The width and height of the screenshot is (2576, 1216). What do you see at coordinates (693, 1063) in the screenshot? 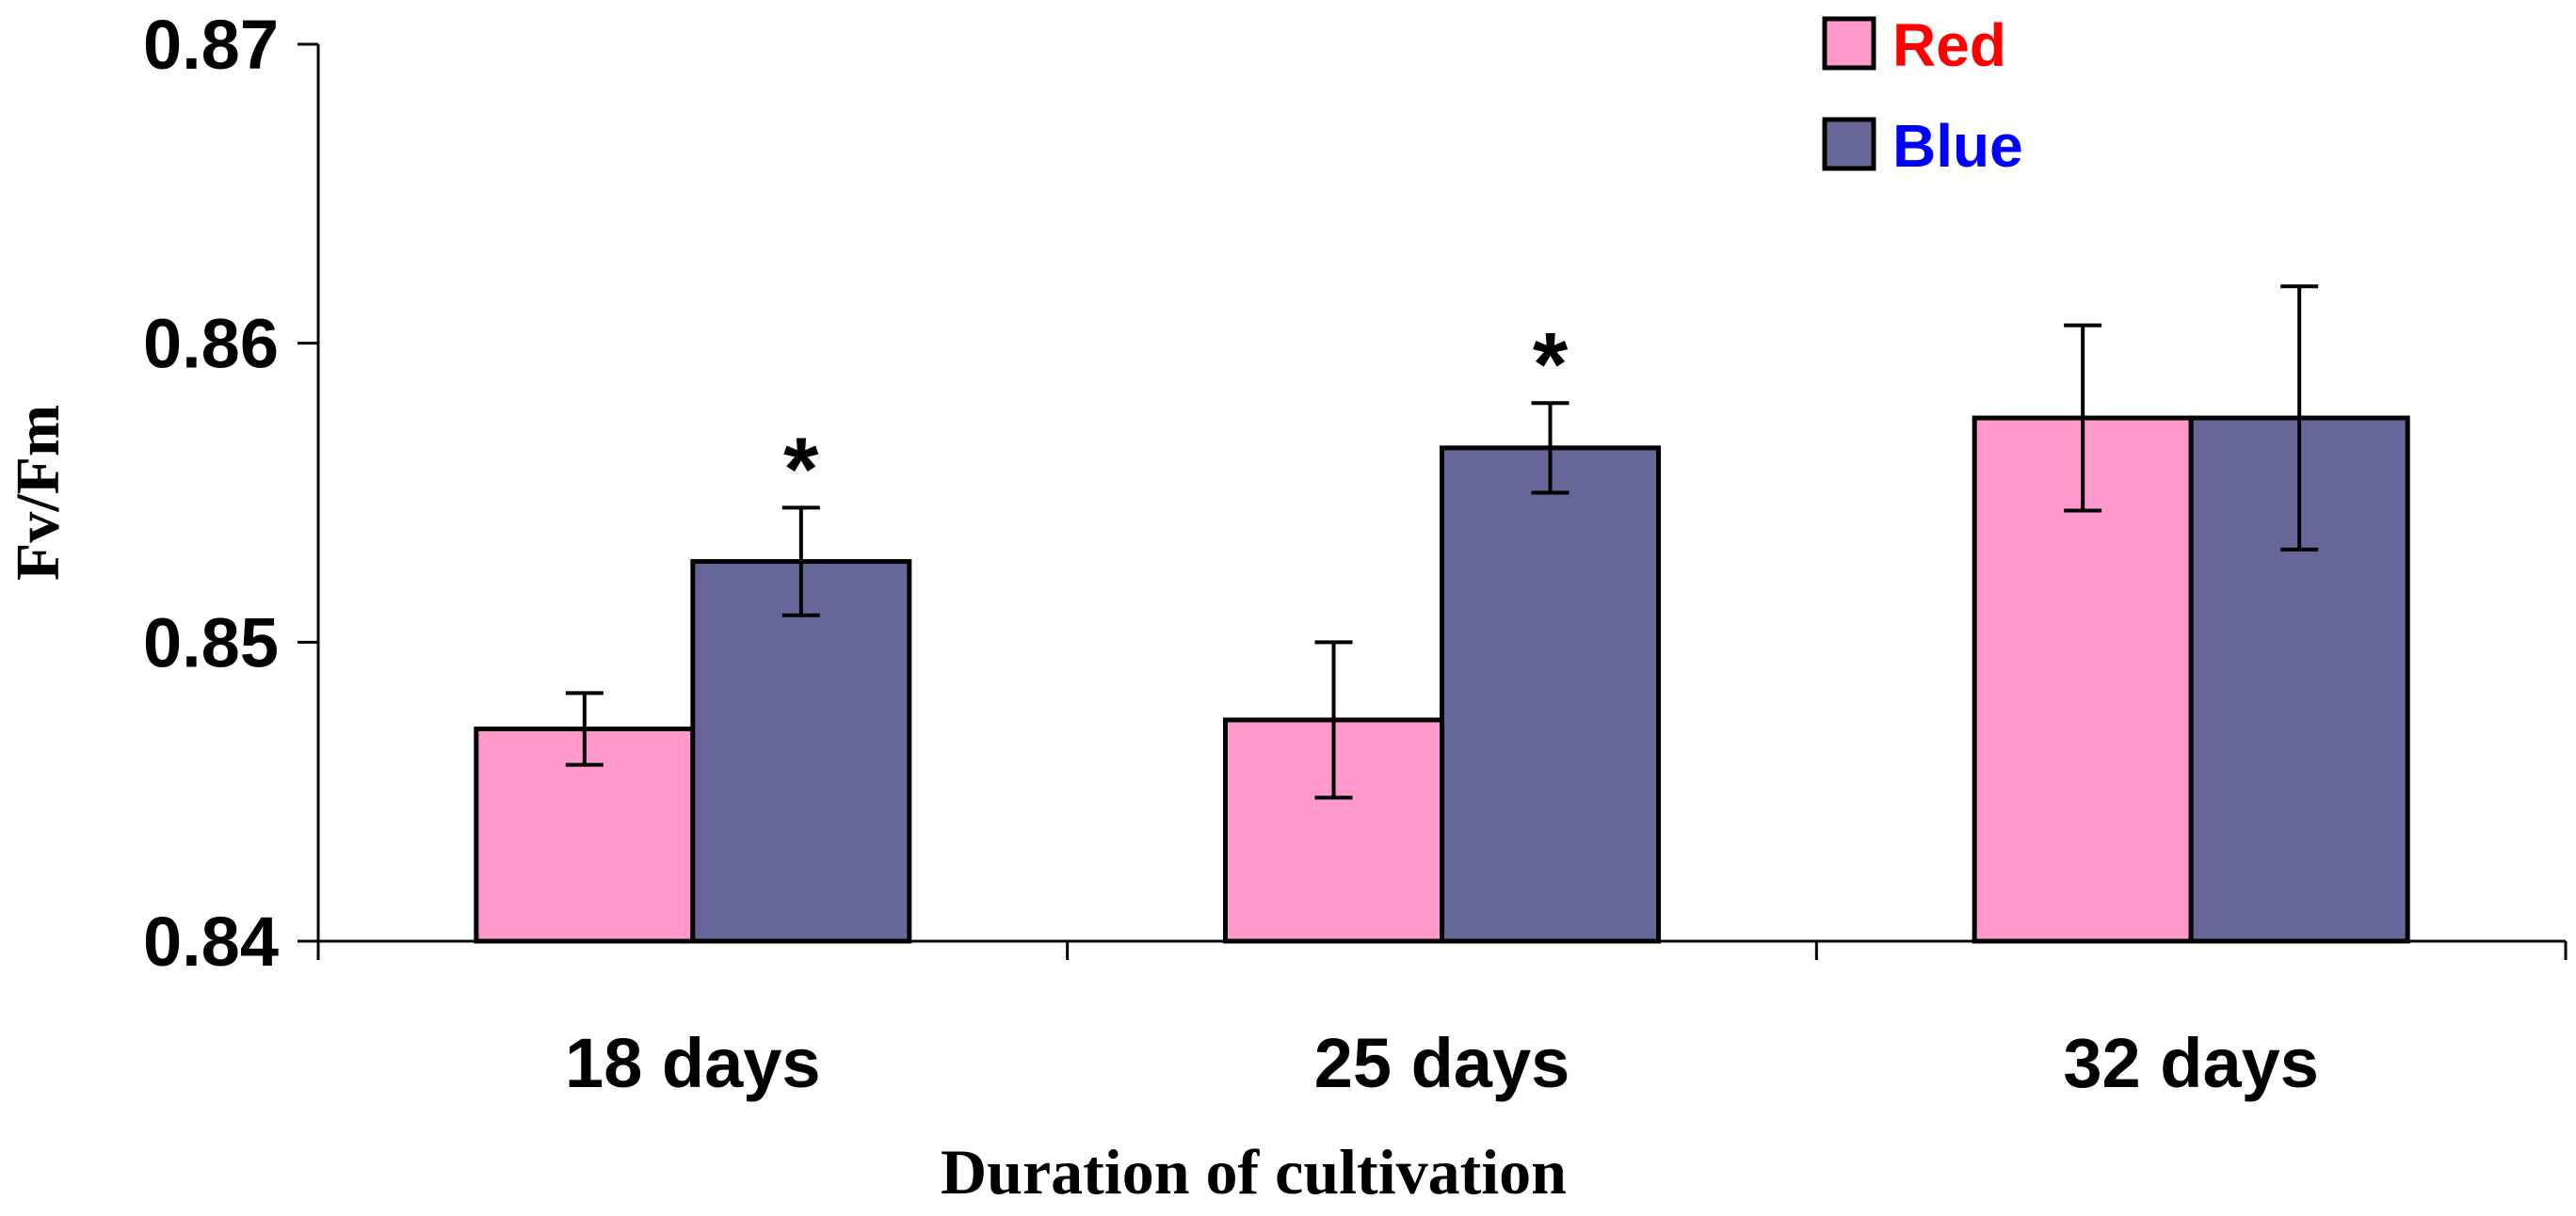
I see `x-tick-label: 18 days` at bounding box center [693, 1063].